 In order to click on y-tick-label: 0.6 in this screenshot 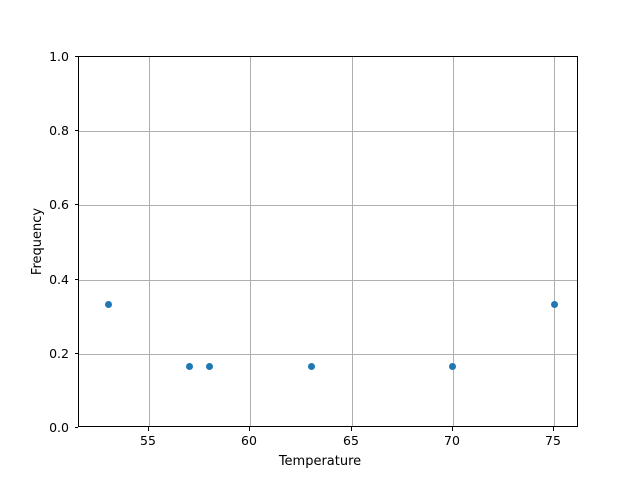, I will do `click(59, 204)`.